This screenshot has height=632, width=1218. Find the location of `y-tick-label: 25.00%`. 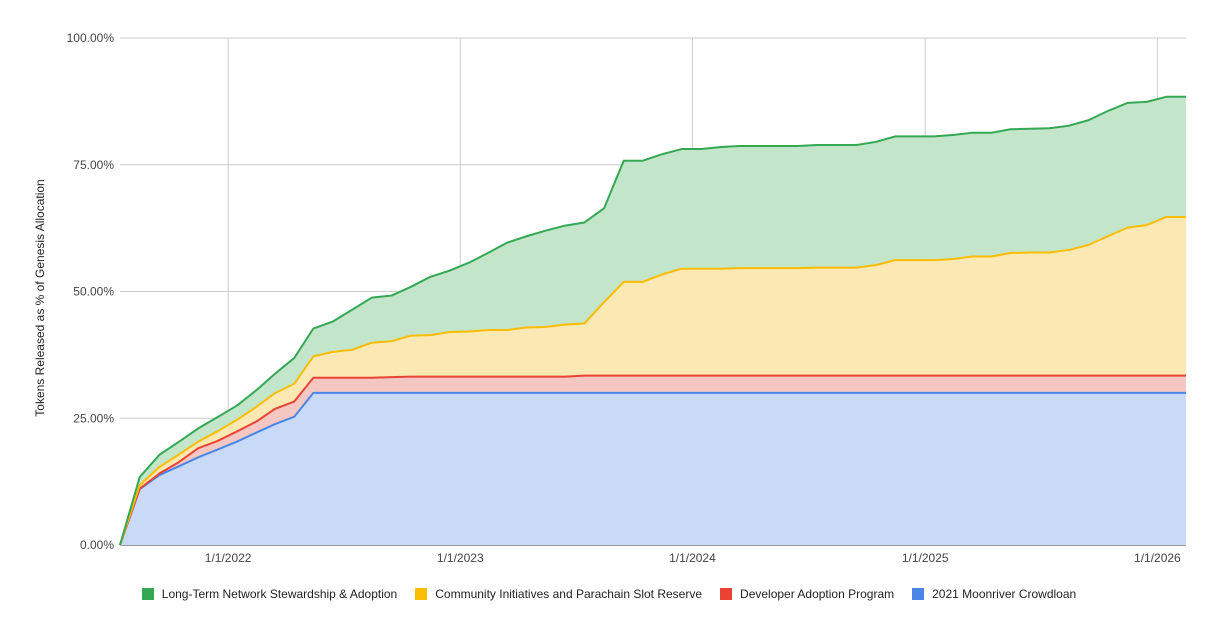

y-tick-label: 25.00% is located at coordinates (93, 418).